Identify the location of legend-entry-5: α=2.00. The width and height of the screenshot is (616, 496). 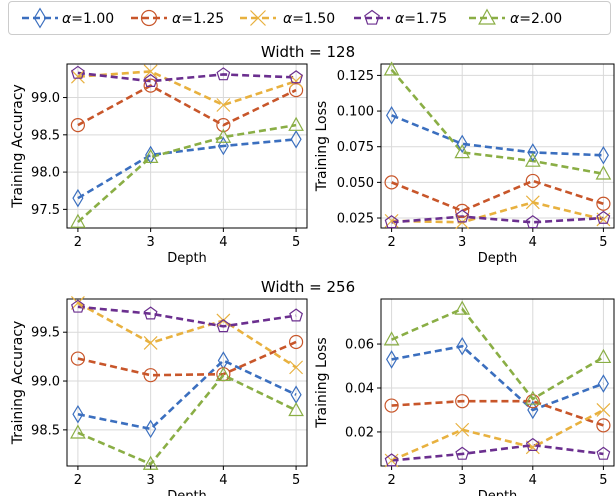
(515, 17).